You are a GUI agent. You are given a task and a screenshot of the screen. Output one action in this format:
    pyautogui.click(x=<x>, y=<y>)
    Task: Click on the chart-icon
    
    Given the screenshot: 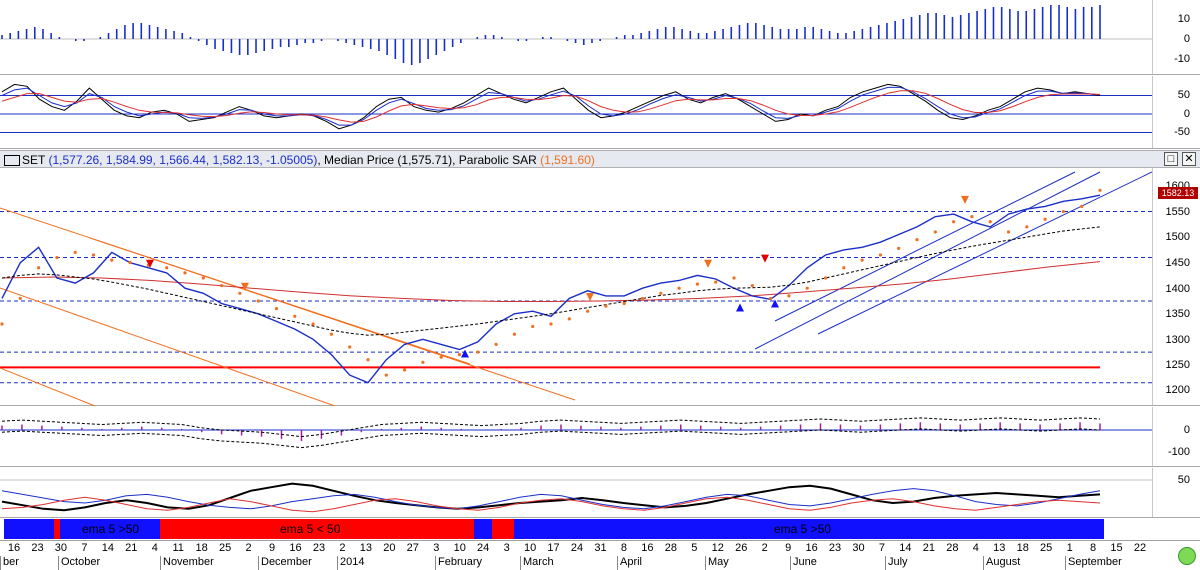 What is the action you would take?
    pyautogui.click(x=12, y=161)
    